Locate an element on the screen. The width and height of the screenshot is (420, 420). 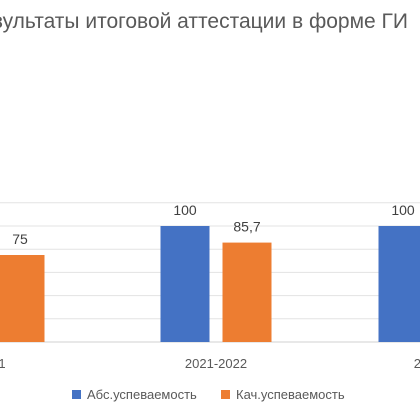
legend-swatch-kach is located at coordinates (225, 395).